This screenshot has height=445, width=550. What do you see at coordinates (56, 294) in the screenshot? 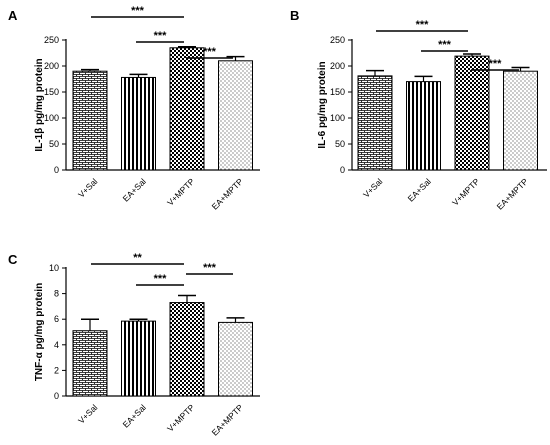
I see `y-tick-label: 8` at bounding box center [56, 294].